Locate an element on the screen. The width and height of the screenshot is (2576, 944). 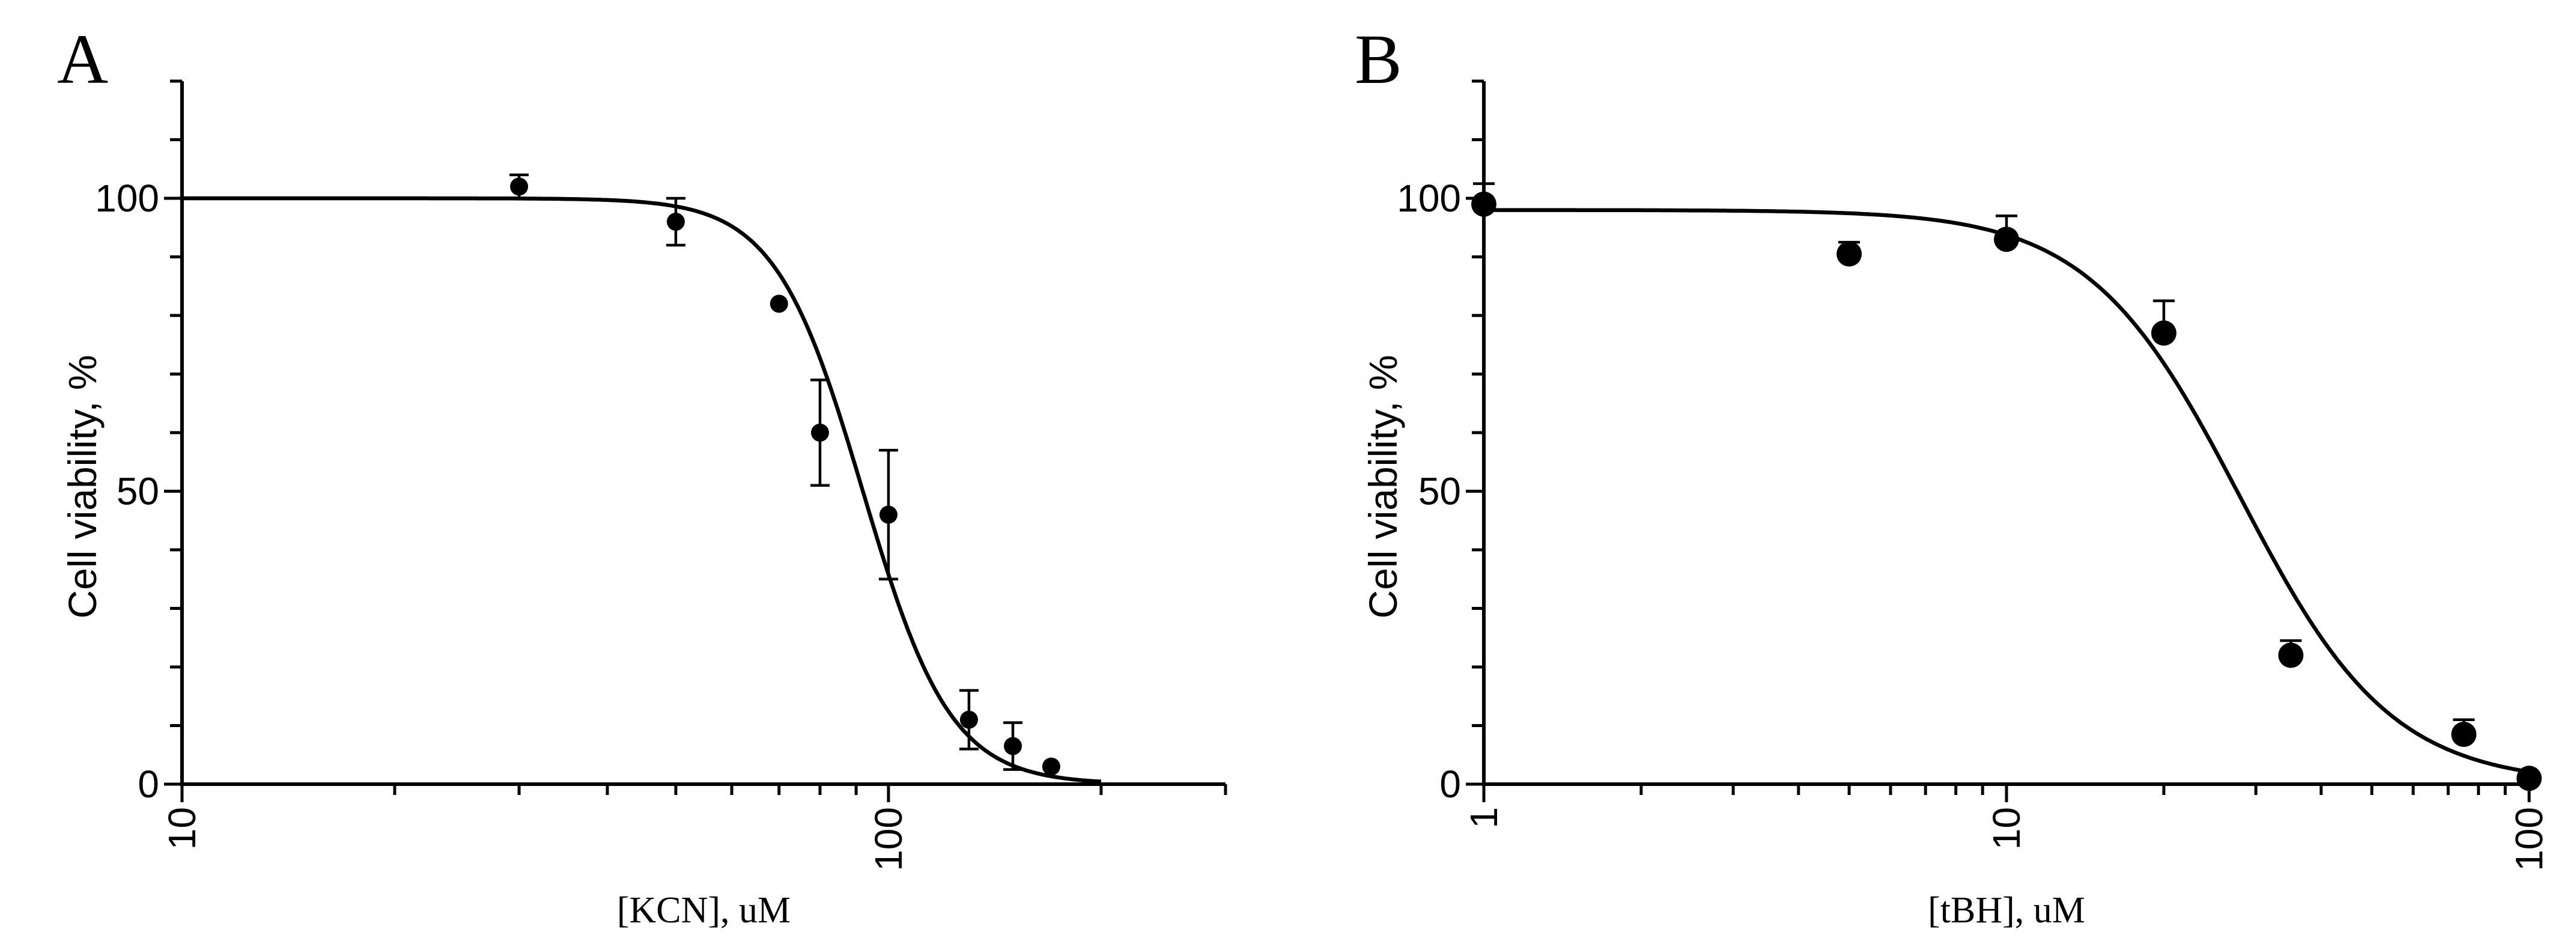
panel-a-label: A is located at coordinates (82, 59).